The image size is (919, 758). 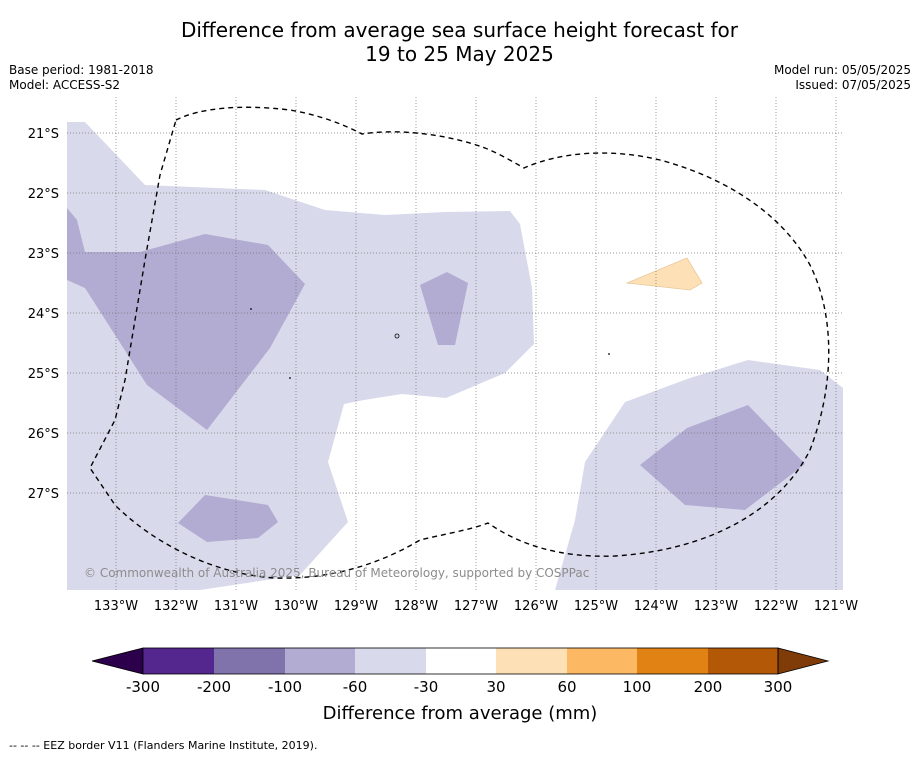 I want to click on colorbar-frame, so click(x=460, y=661).